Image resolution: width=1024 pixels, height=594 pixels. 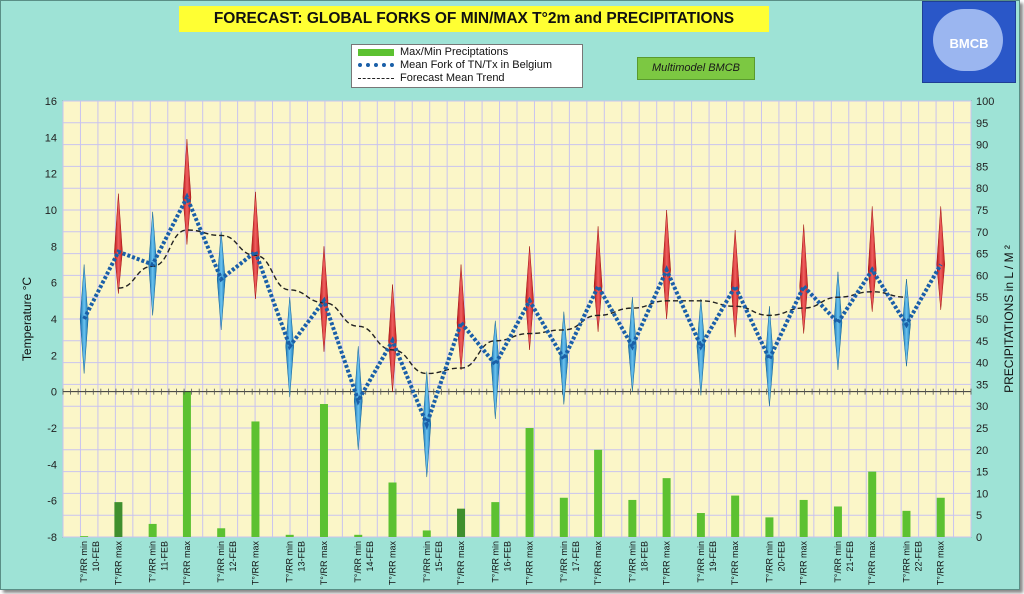 What do you see at coordinates (713, 556) in the screenshot?
I see `x-date-label: 19-FEB` at bounding box center [713, 556].